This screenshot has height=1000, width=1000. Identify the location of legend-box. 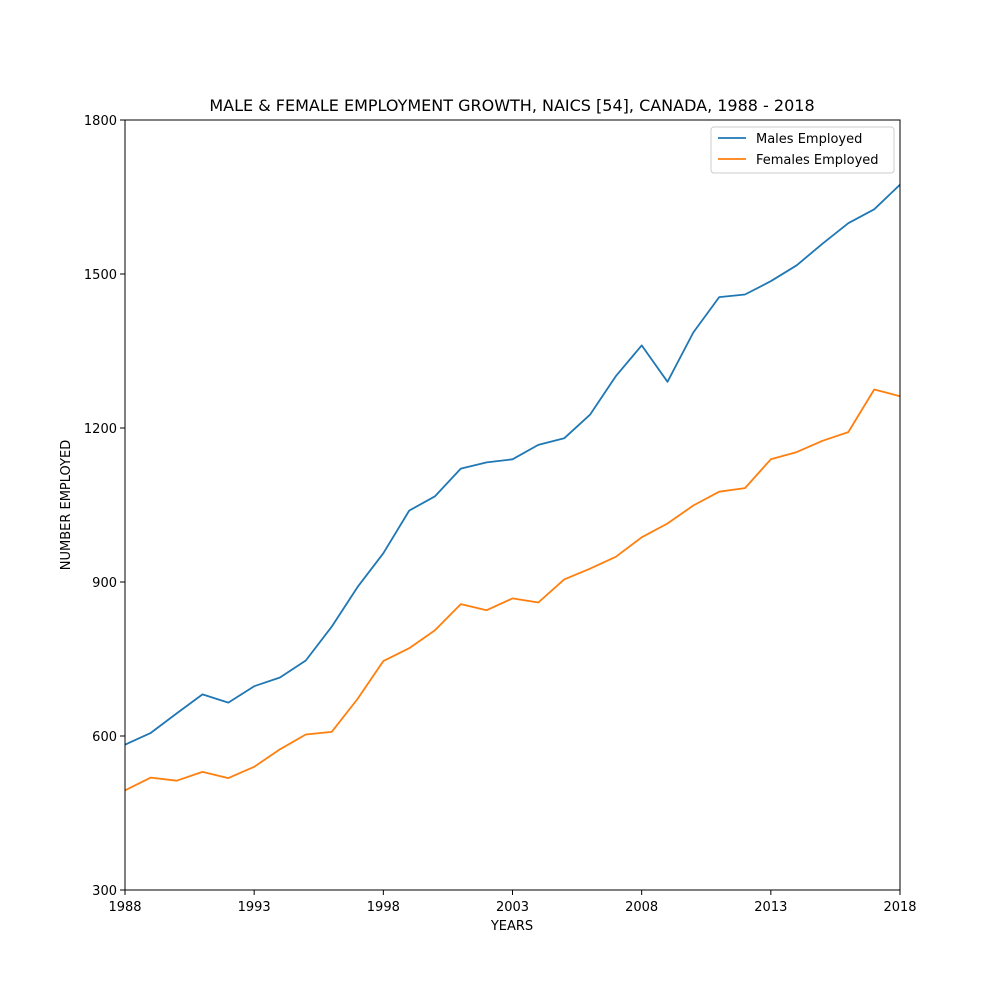
(802, 150).